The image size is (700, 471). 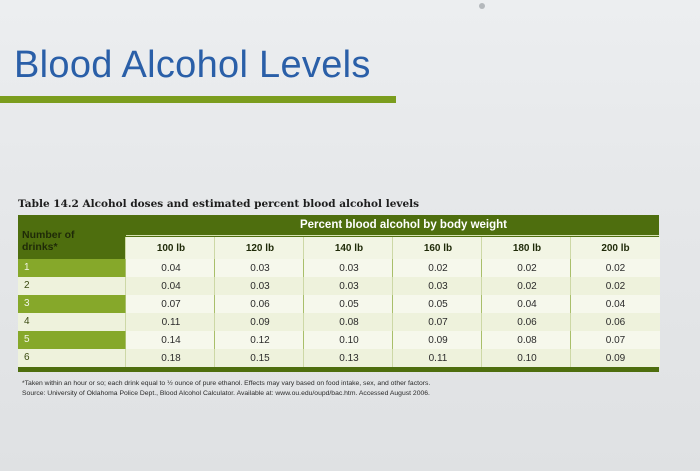 What do you see at coordinates (27, 321) in the screenshot?
I see `drink-count: 4` at bounding box center [27, 321].